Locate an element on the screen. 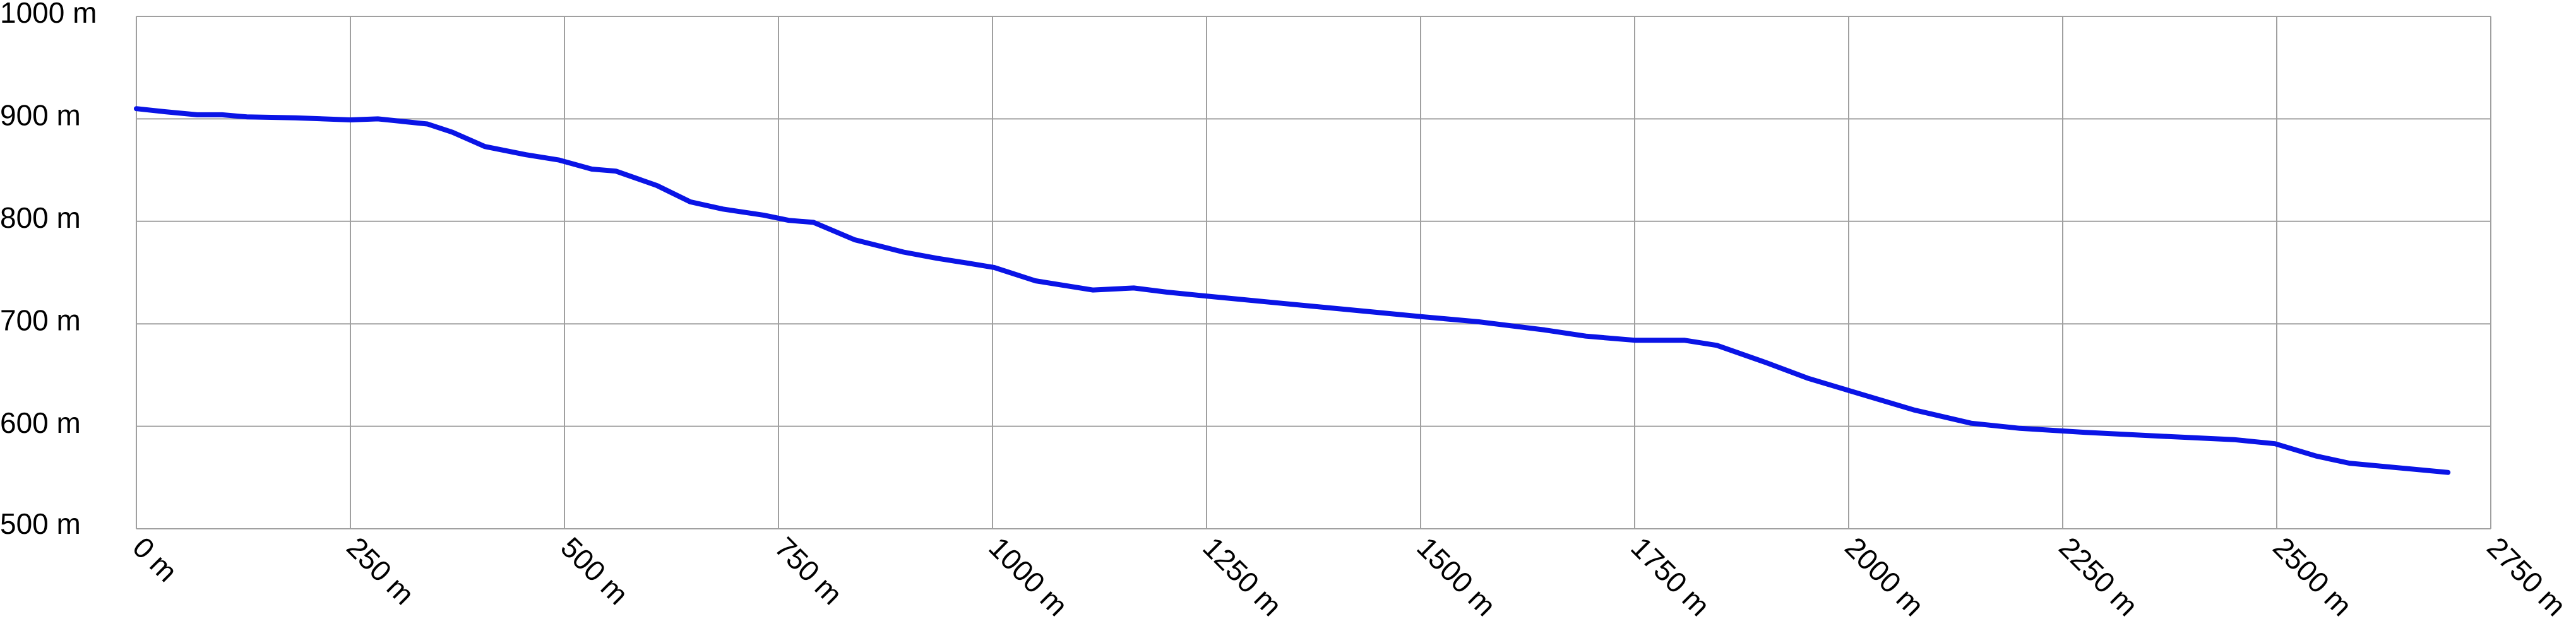 The image size is (2576, 631). y-tick-label: 800 m is located at coordinates (40, 217).